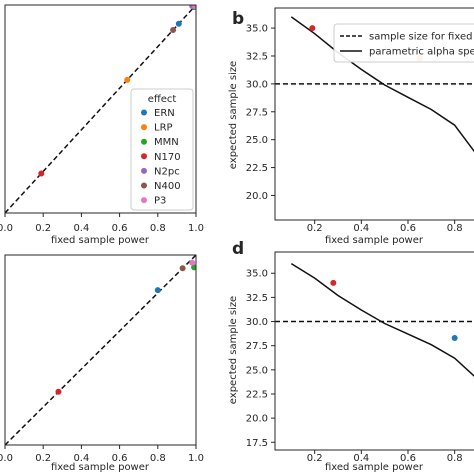  I want to click on y-tick-label: 17.5, so click(257, 443).